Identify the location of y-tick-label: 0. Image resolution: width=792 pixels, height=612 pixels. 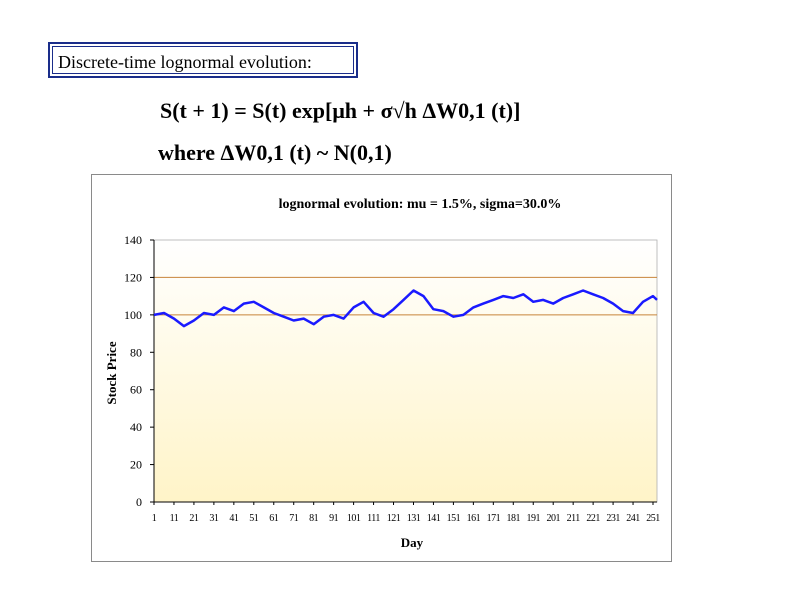
(139, 502).